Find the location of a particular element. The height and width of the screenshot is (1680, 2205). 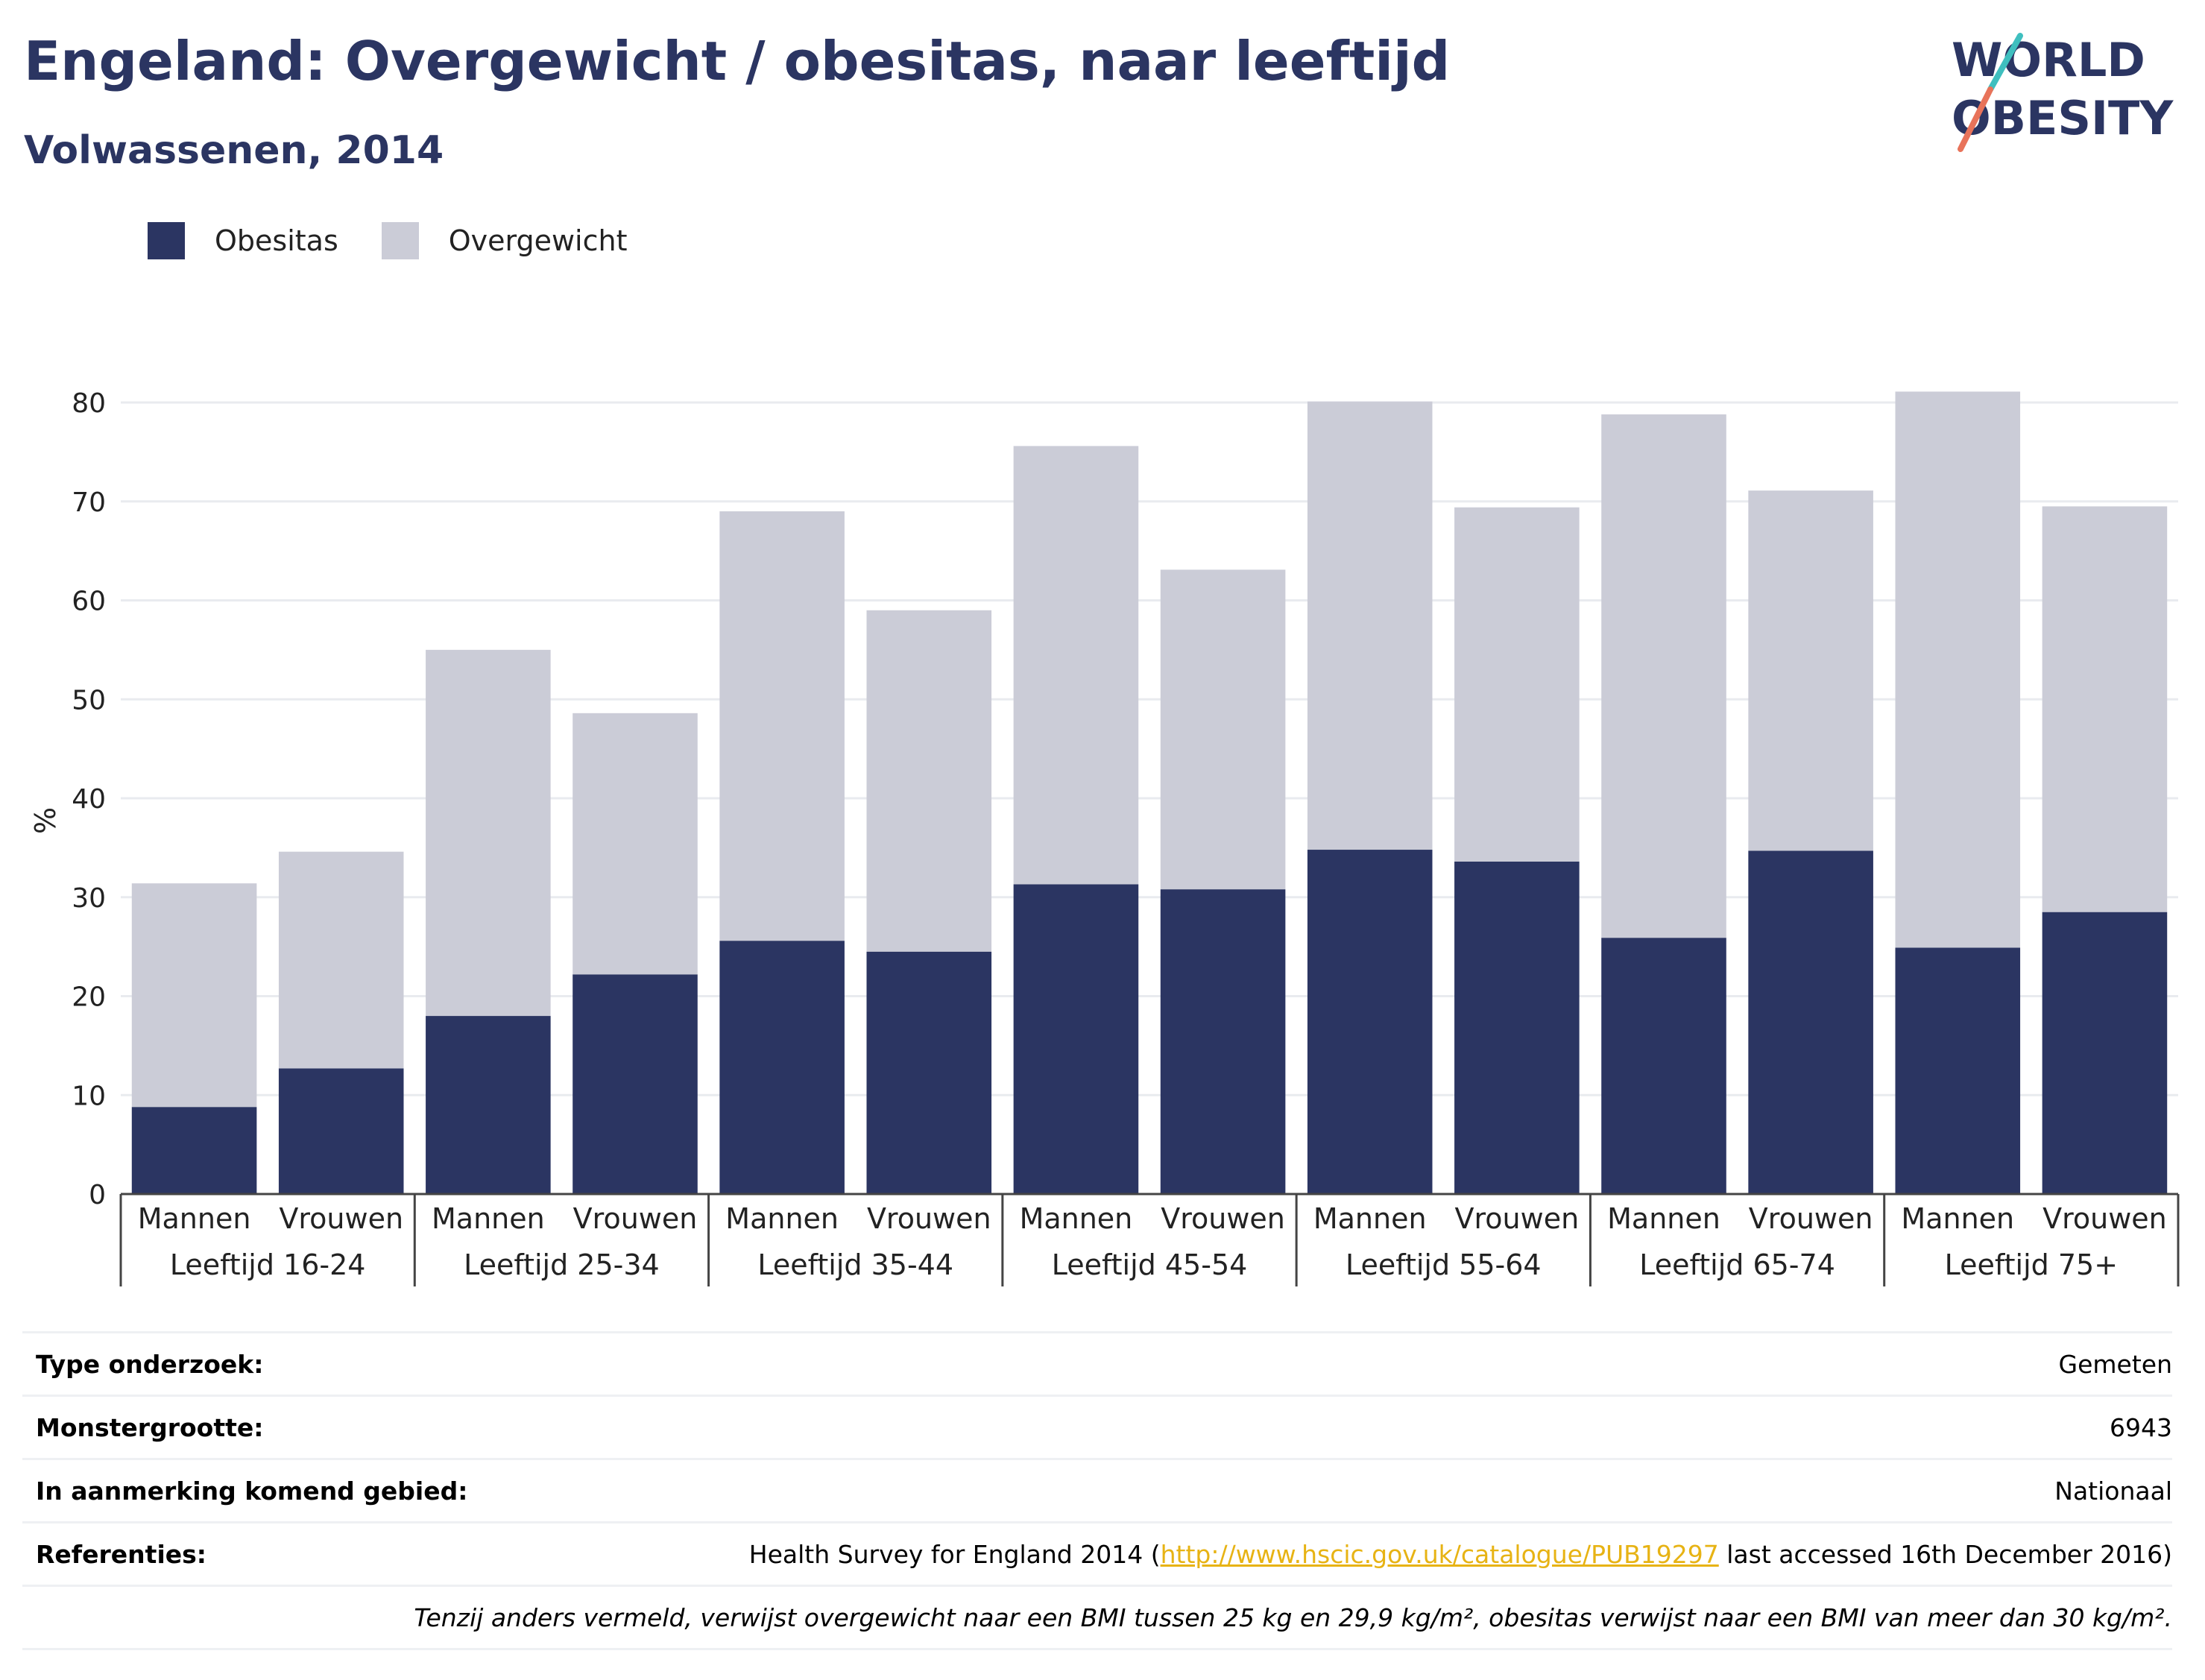

svg-text: OBESITY is located at coordinates (2063, 118).